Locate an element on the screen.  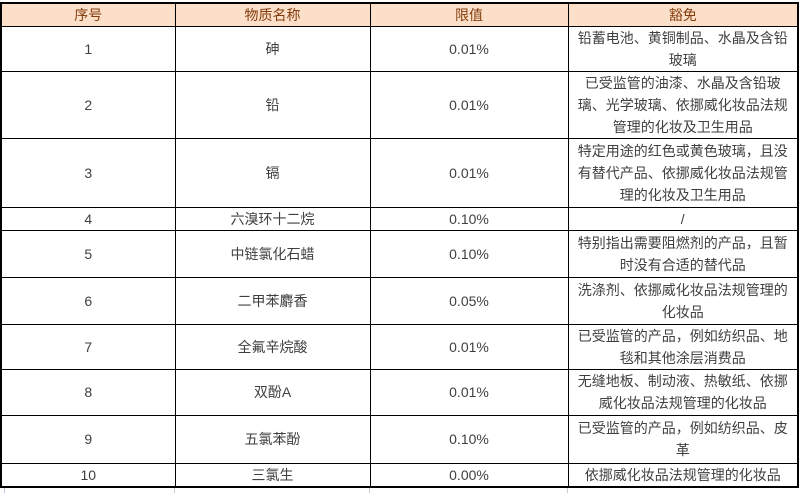
cell-substance-name: 中链氯化石蜡 is located at coordinates (272, 253).